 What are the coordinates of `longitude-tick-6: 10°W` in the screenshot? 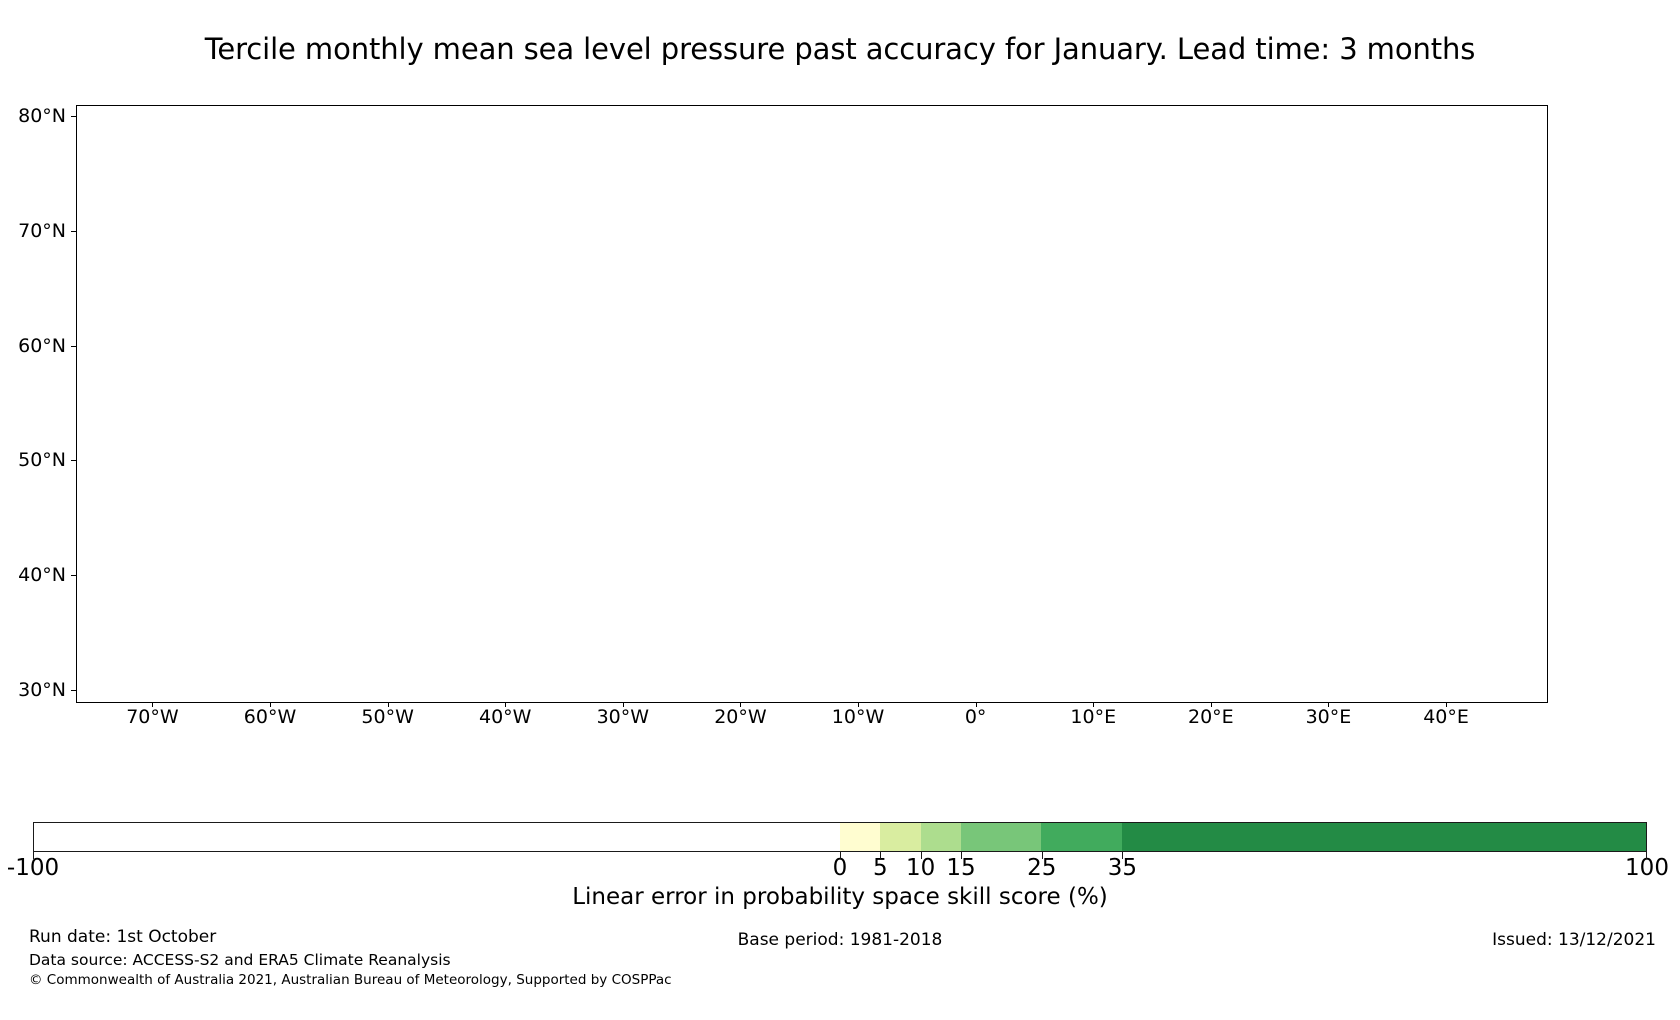 It's located at (858, 717).